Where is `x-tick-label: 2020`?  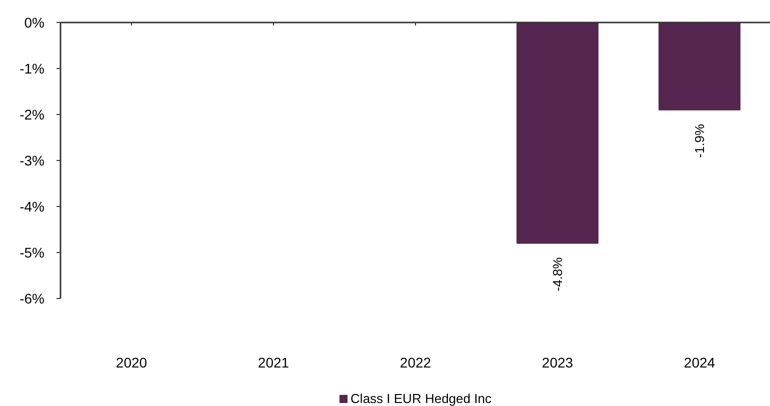 x-tick-label: 2020 is located at coordinates (132, 362).